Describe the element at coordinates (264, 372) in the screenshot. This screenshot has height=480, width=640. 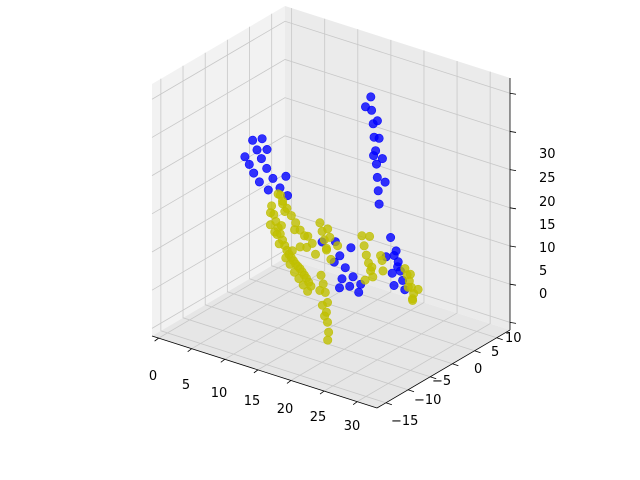
I see `x-axis-line` at that location.